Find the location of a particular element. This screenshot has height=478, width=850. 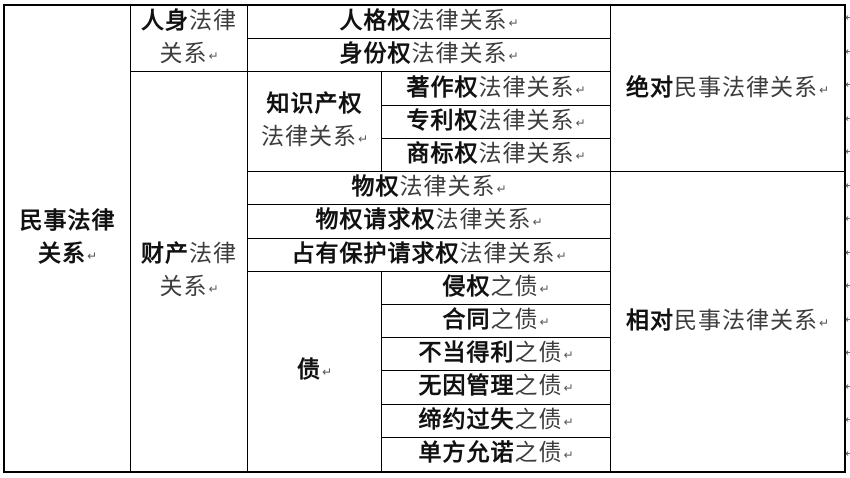

cell-text-bold: 知识产权 is located at coordinates (314, 103).